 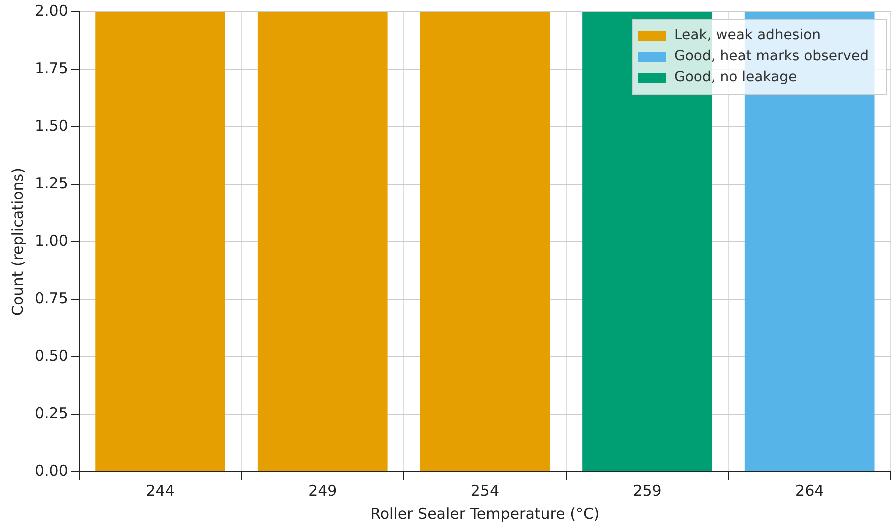 I want to click on legend-label: Leak, weak adhesion, so click(x=748, y=36).